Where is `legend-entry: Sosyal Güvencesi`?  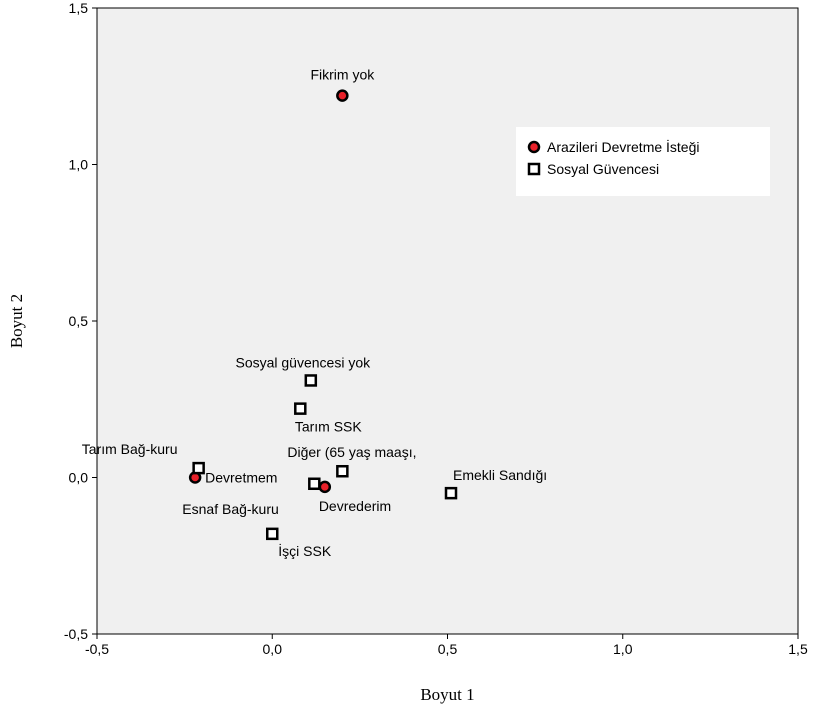 legend-entry: Sosyal Güvencesi is located at coordinates (603, 169).